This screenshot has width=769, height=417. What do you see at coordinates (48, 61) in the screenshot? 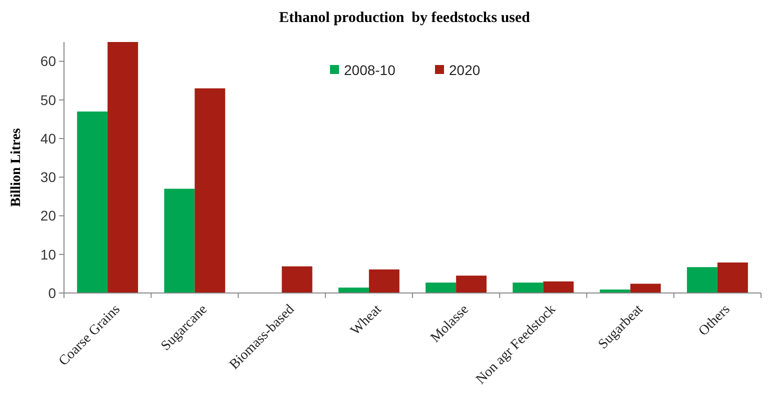
I see `y-tick-label: 60` at bounding box center [48, 61].